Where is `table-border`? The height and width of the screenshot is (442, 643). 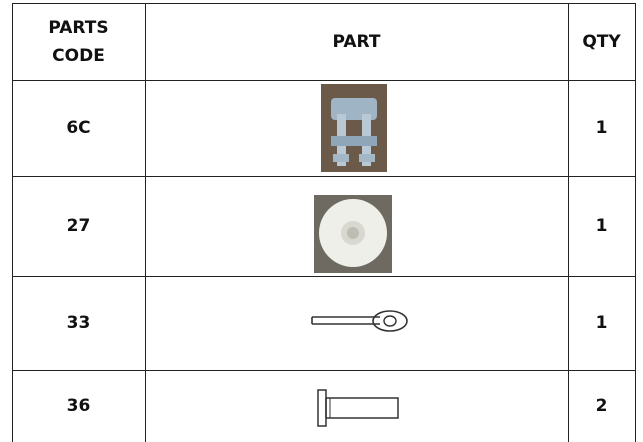
table-border is located at coordinates (324, 3).